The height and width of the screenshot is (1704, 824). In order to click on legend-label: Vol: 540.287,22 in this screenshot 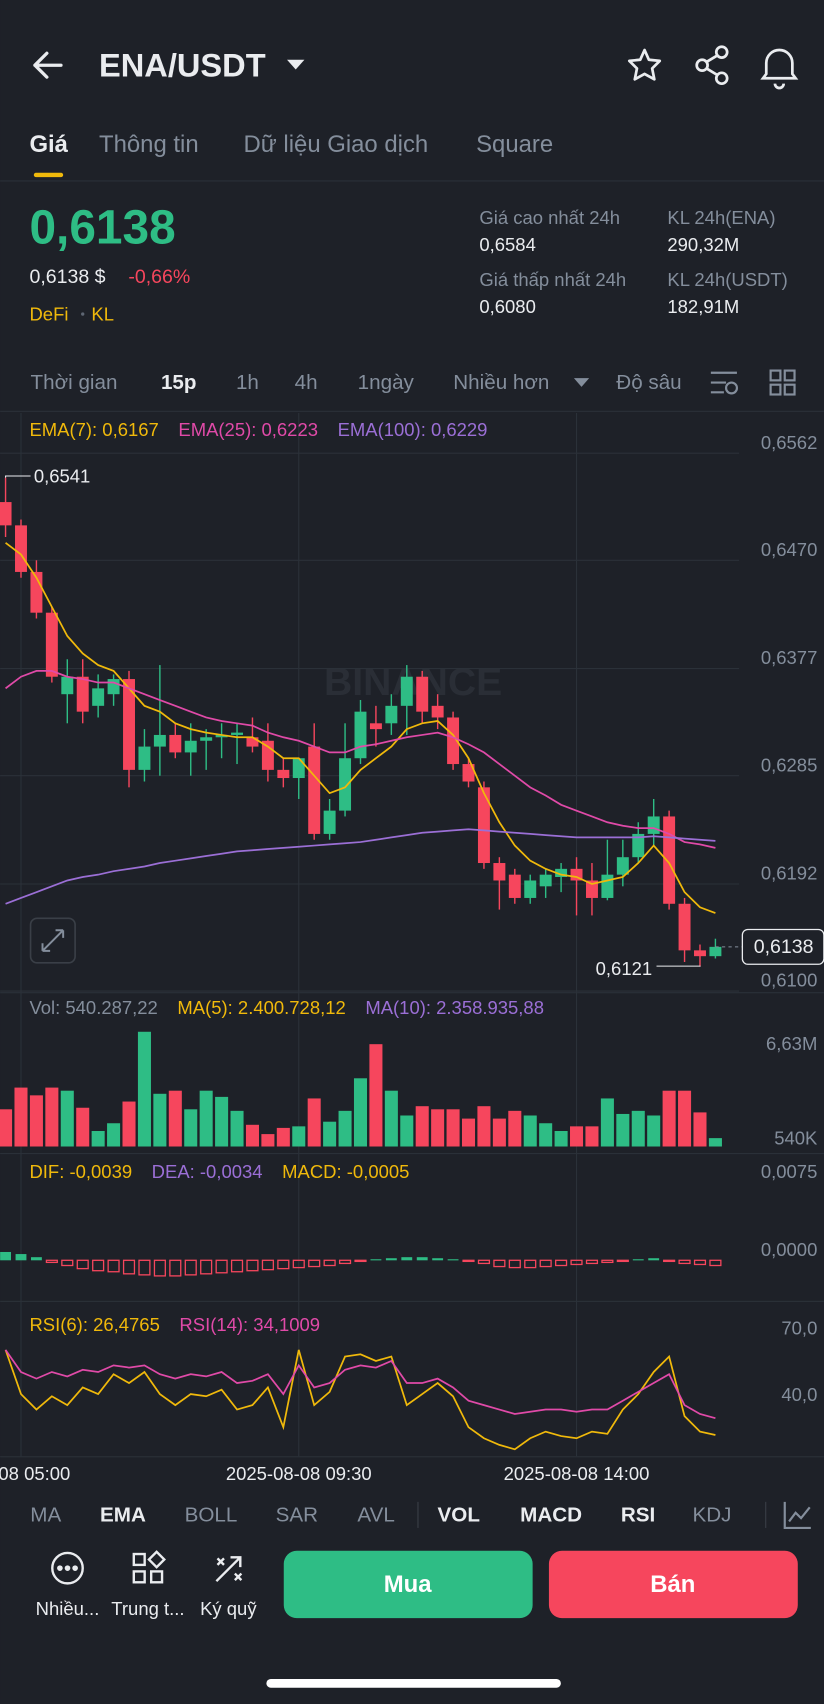, I will do `click(93, 1007)`.